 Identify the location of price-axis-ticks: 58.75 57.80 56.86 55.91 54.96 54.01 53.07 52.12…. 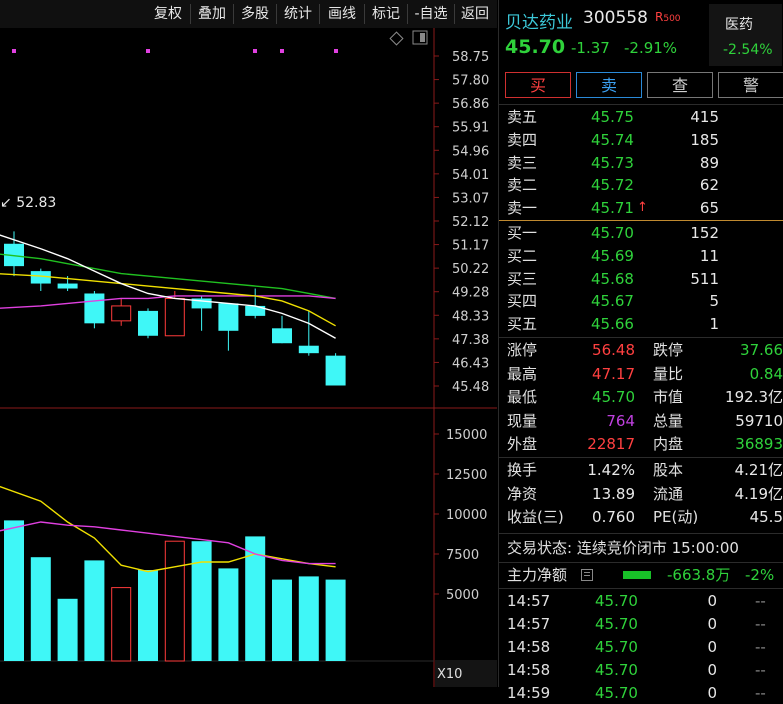
(461, 222).